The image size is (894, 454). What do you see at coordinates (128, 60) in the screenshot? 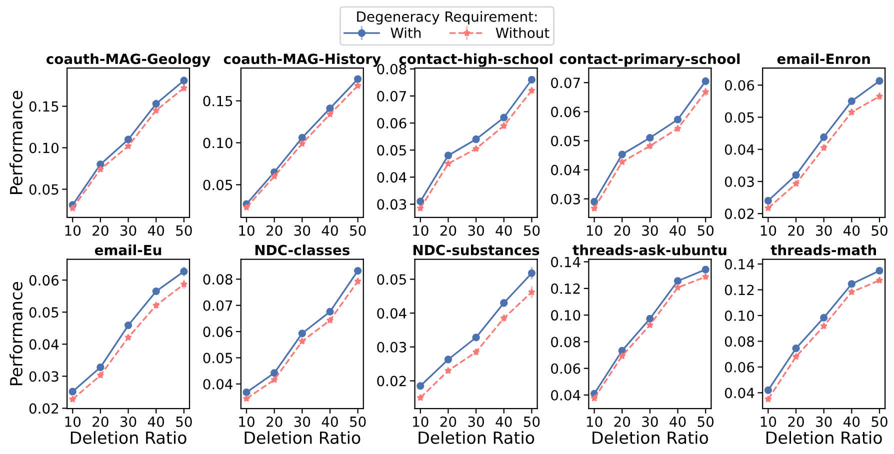
I see `chart-title: coauth-MAG-Geology` at bounding box center [128, 60].